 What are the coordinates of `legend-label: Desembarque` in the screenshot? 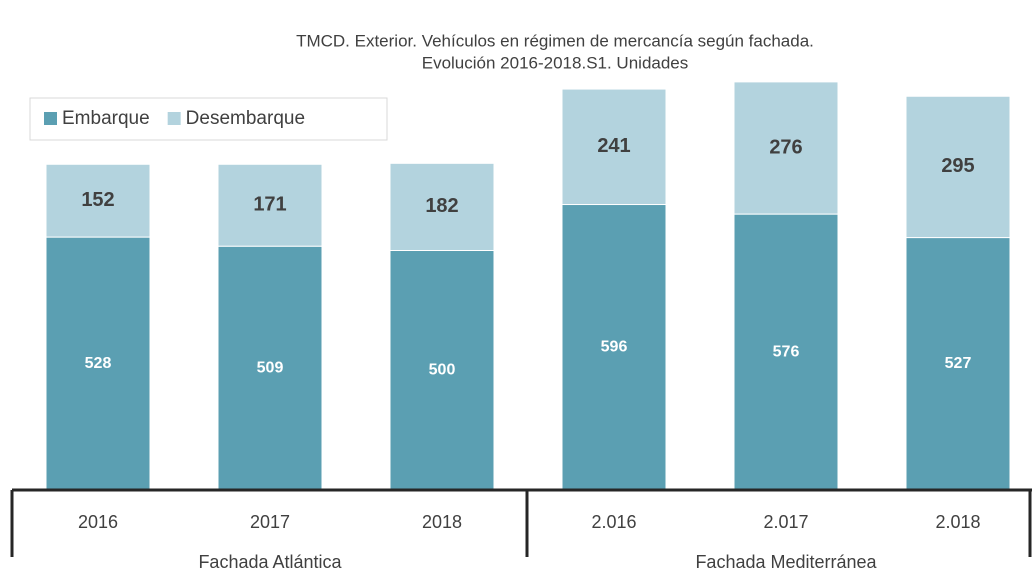 It's located at (245, 118).